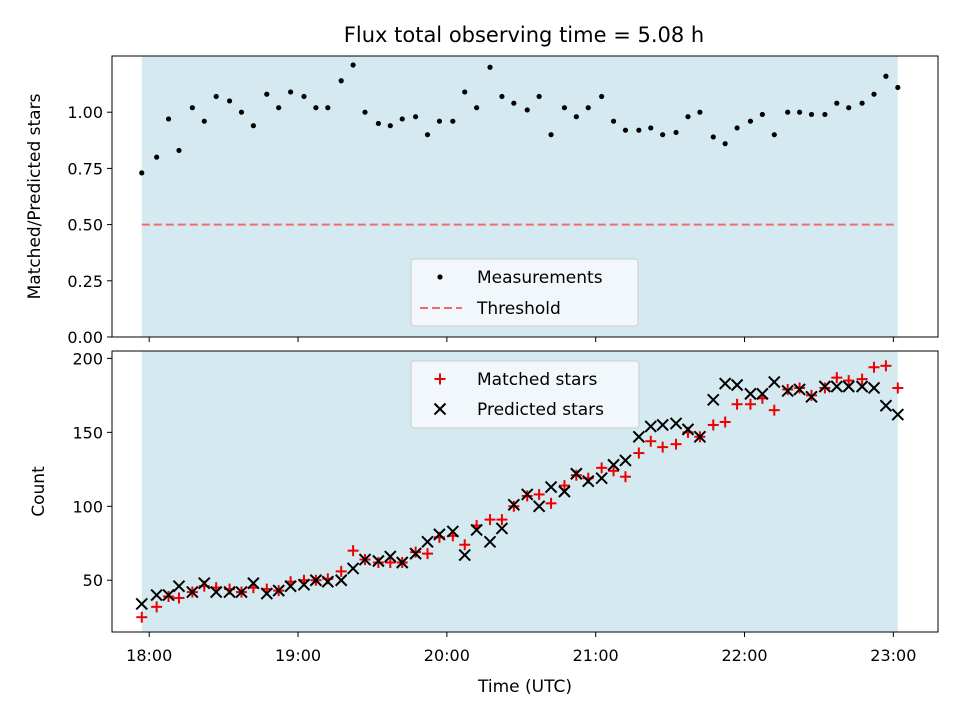 Image resolution: width=960 pixels, height=720 pixels. I want to click on x-tick-label: 18:00, so click(149, 655).